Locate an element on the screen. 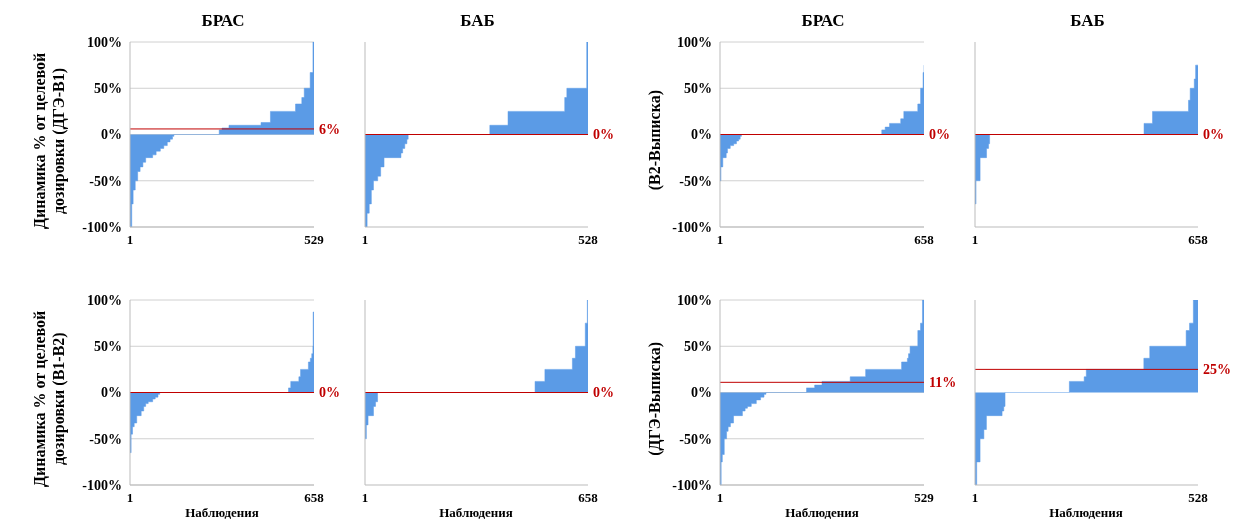 Image resolution: width=1246 pixels, height=520 pixels. y-axis-title: (В2-Выписка) is located at coordinates (654, 140).